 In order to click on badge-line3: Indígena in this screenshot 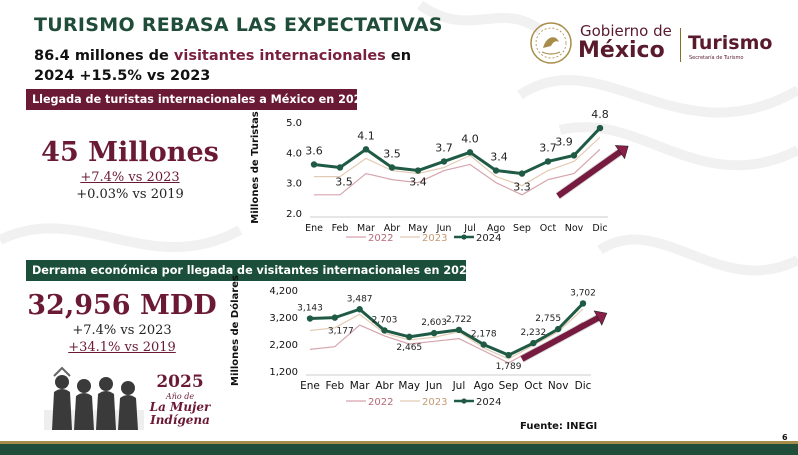, I will do `click(180, 420)`.